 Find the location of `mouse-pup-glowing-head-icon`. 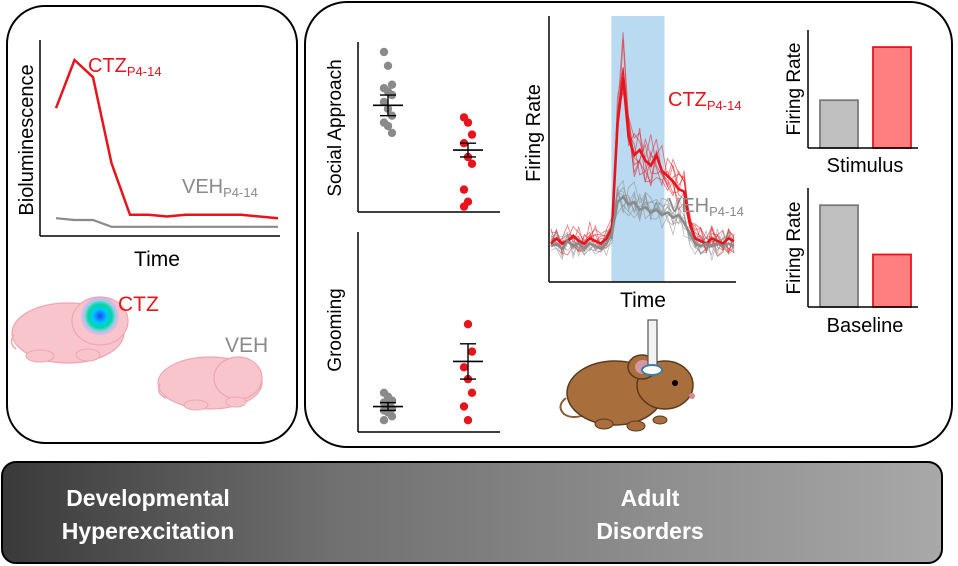

mouse-pup-glowing-head-icon is located at coordinates (69, 330).